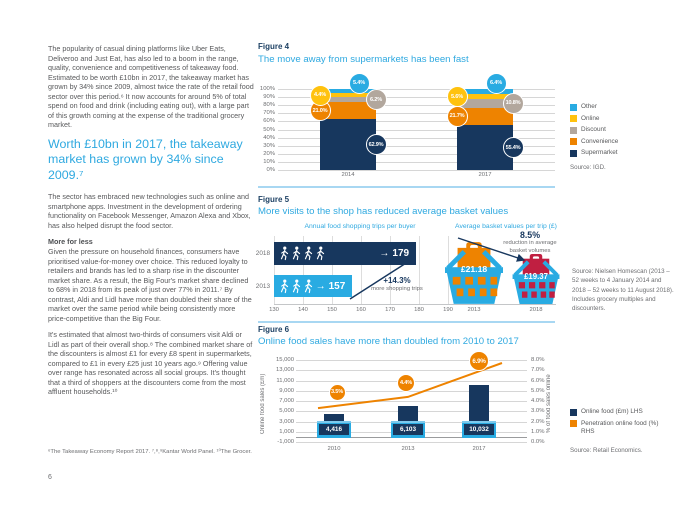 This screenshot has height=505, width=700. Describe the element at coordinates (269, 137) in the screenshot. I see `y-axis-tick: 40%` at that location.